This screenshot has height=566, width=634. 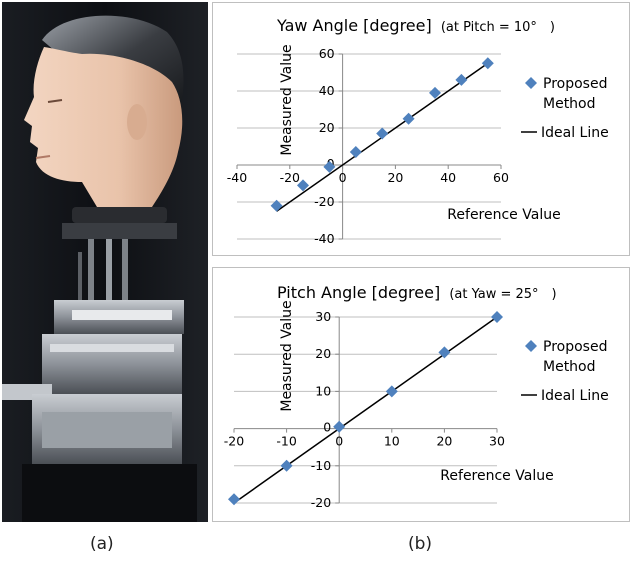 What do you see at coordinates (327, 427) in the screenshot?
I see `y-tick-label: 0` at bounding box center [327, 427].